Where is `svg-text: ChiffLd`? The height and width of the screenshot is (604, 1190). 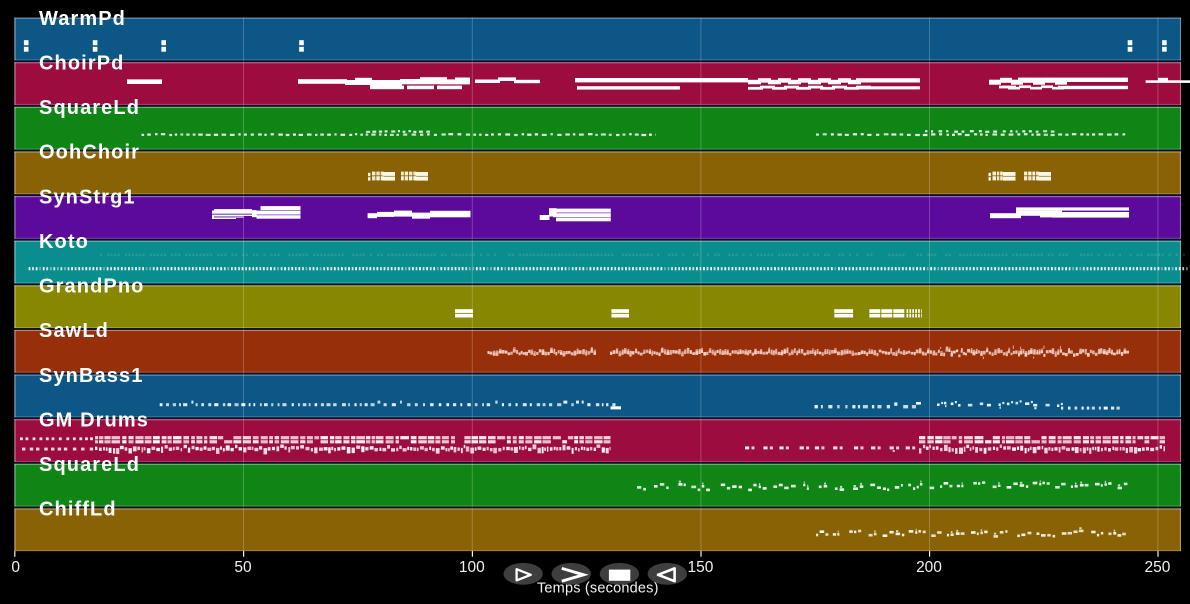
svg-text: ChiffLd is located at coordinates (78, 510).